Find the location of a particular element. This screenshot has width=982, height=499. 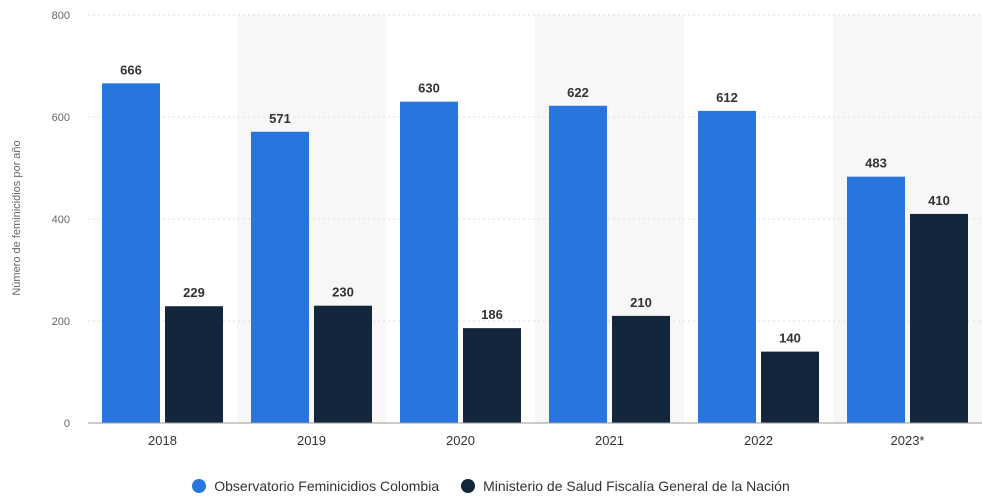

x-tick-label: 2020 is located at coordinates (460, 440).